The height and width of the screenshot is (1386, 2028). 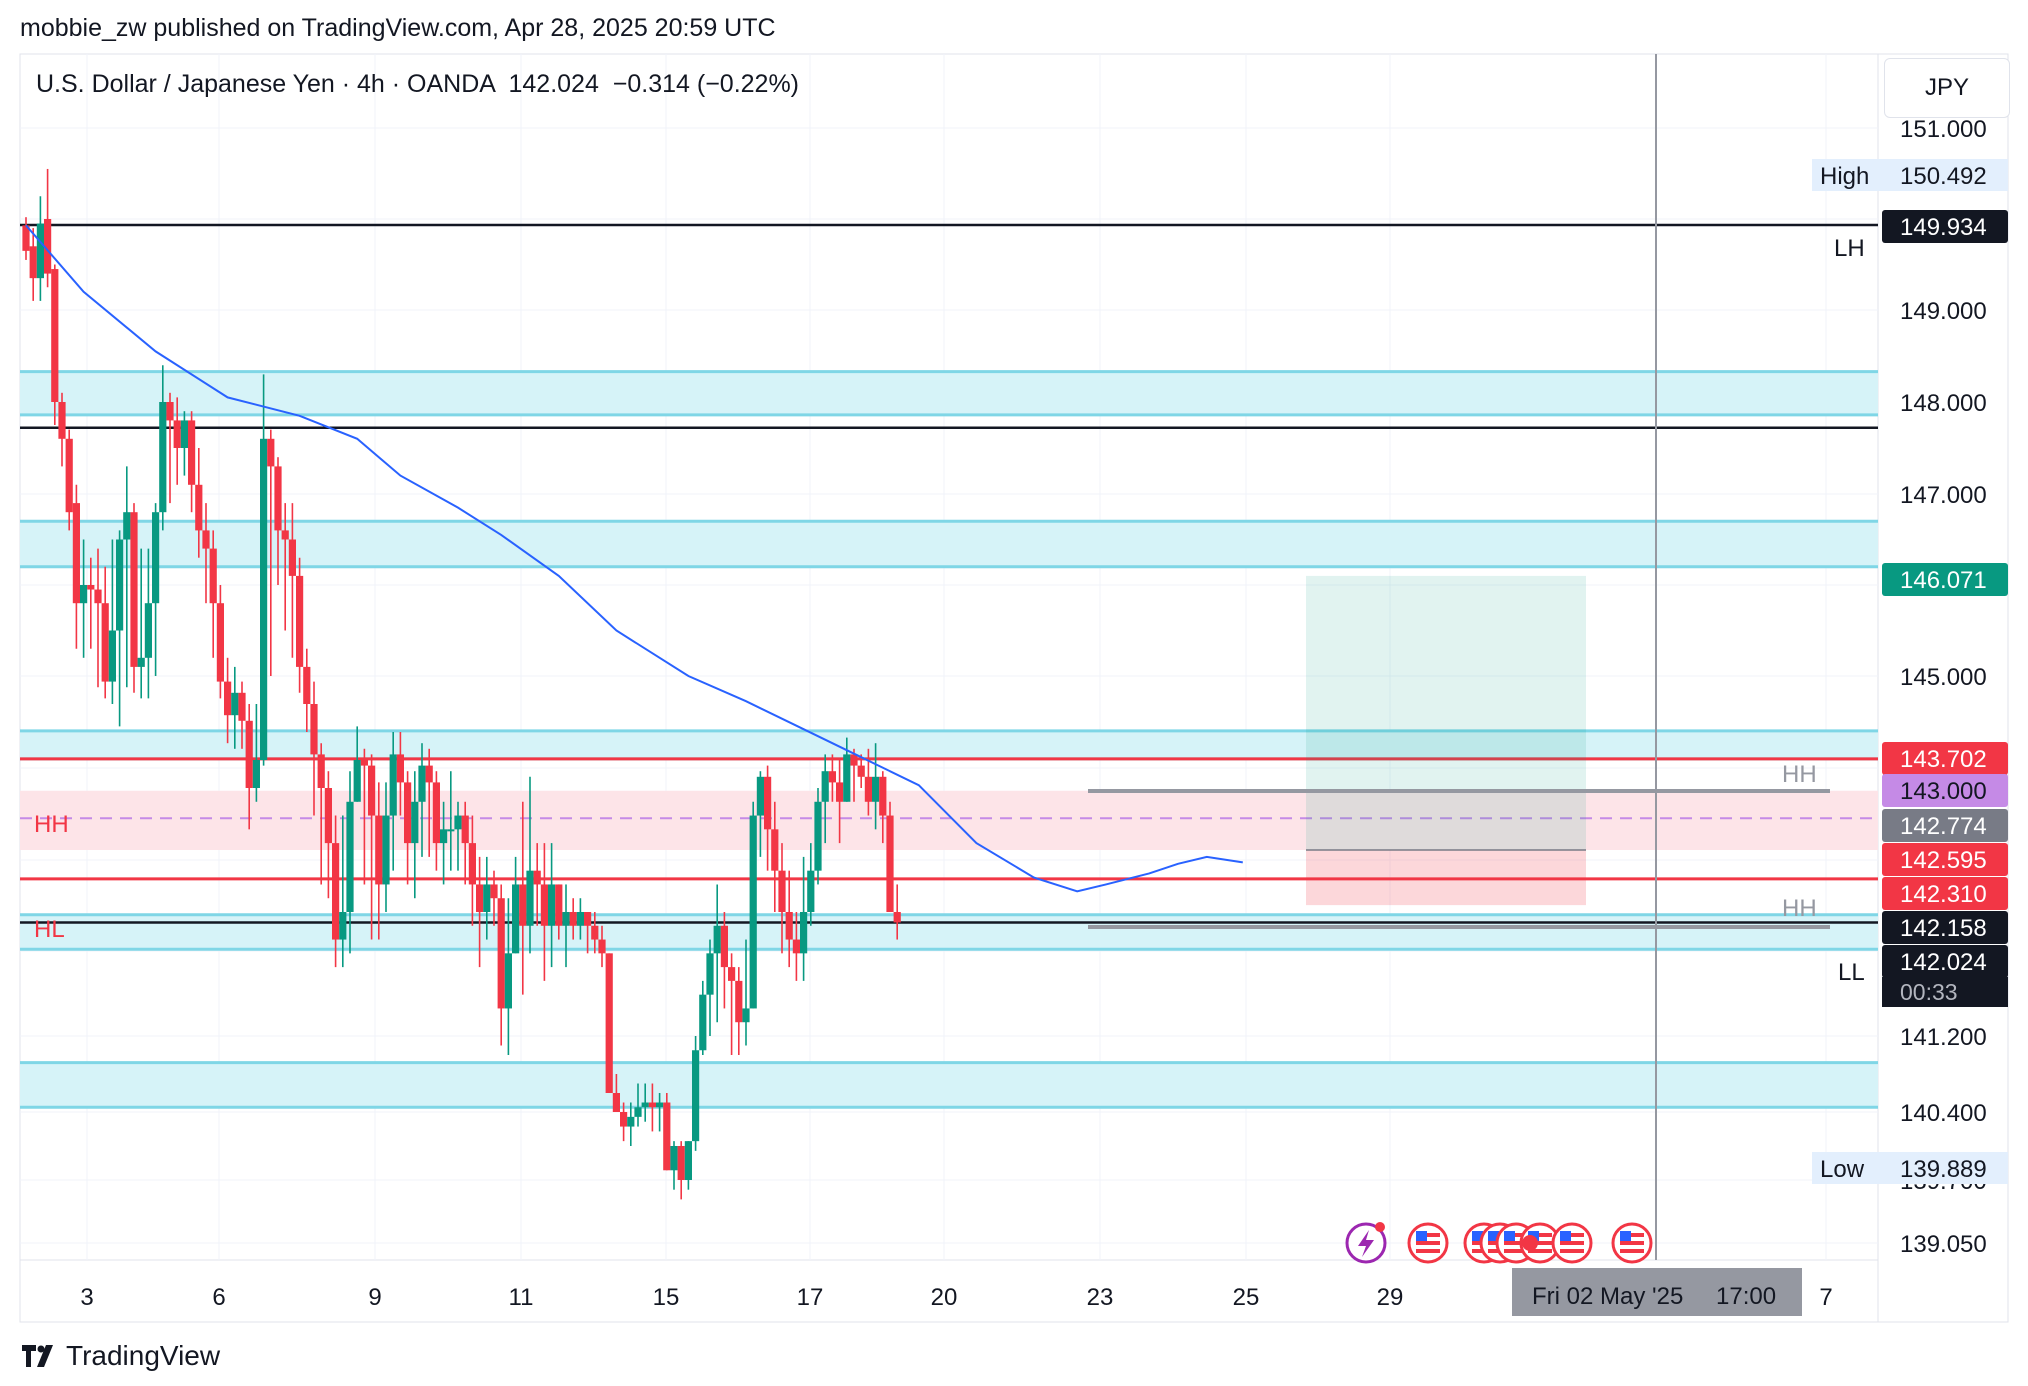 I want to click on price-change: −0.314 (−0.22%), so click(x=706, y=84).